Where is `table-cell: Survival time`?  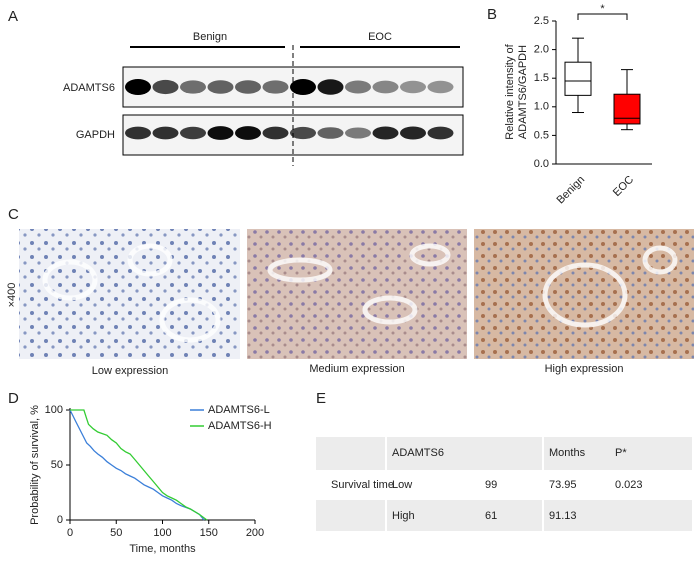 table-cell: Survival time is located at coordinates (362, 485).